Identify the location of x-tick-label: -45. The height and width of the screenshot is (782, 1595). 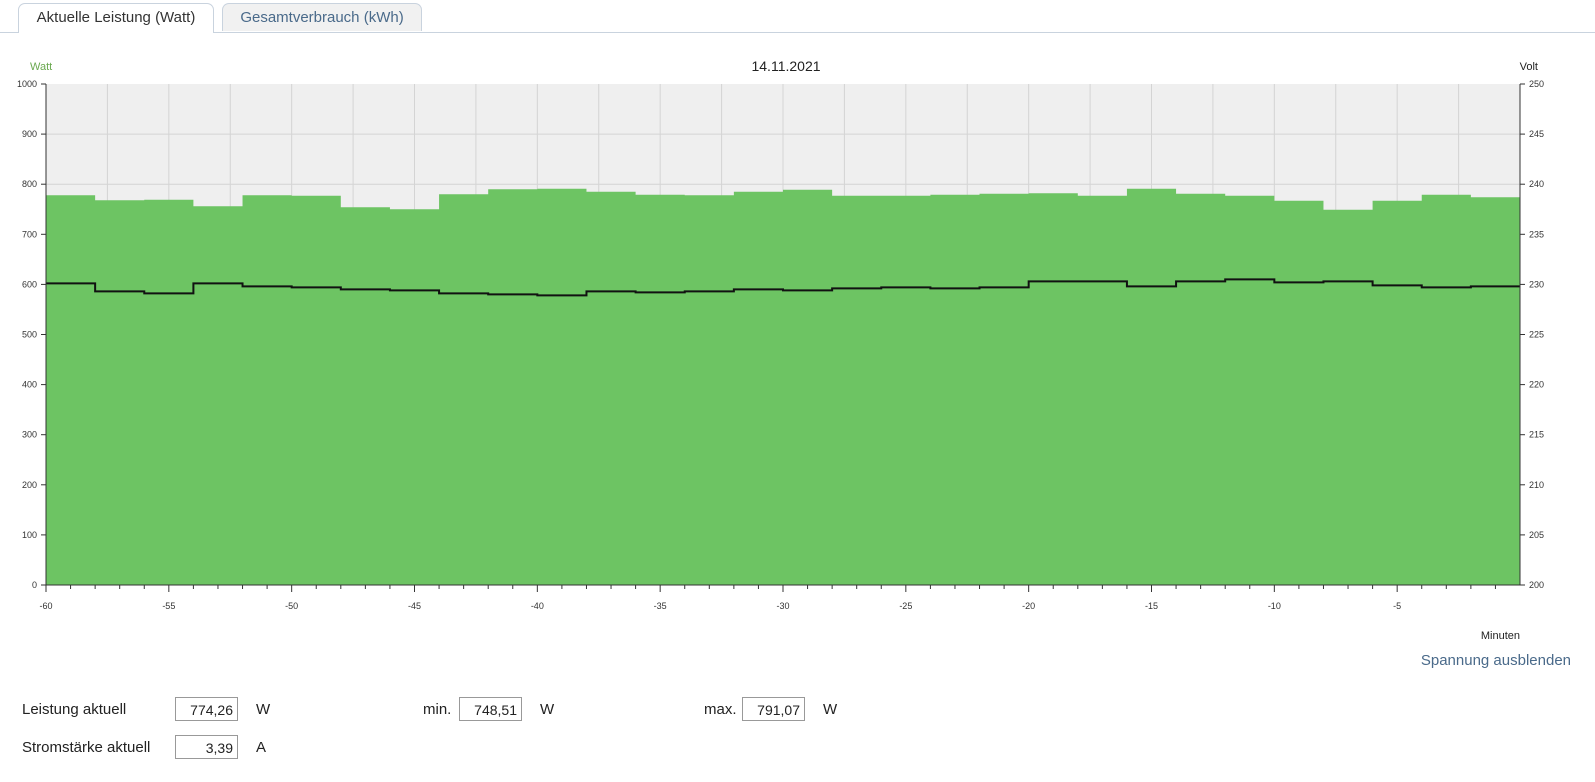
(414, 606).